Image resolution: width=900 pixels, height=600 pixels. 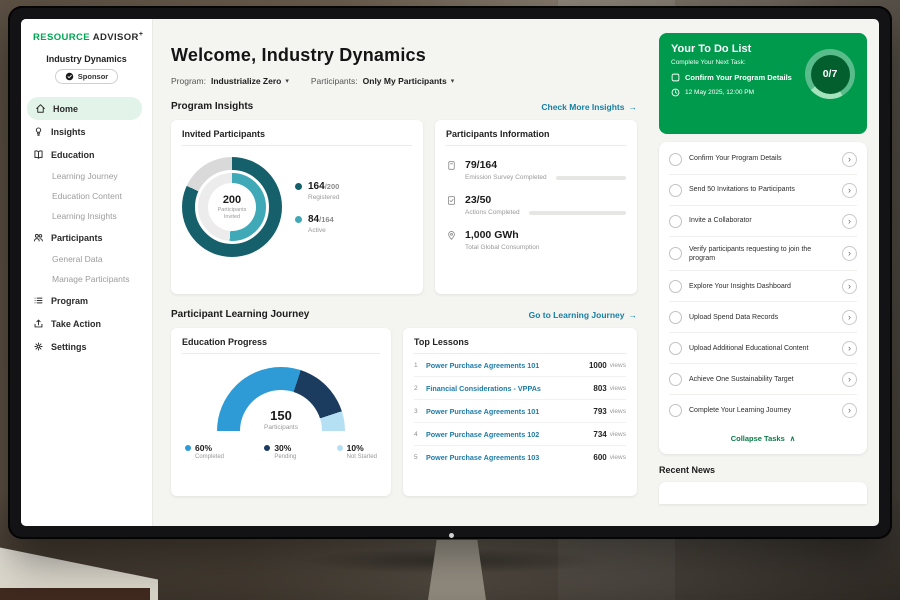 What do you see at coordinates (483, 388) in the screenshot?
I see `lesson-link: Financial Considerations - VPPAs` at bounding box center [483, 388].